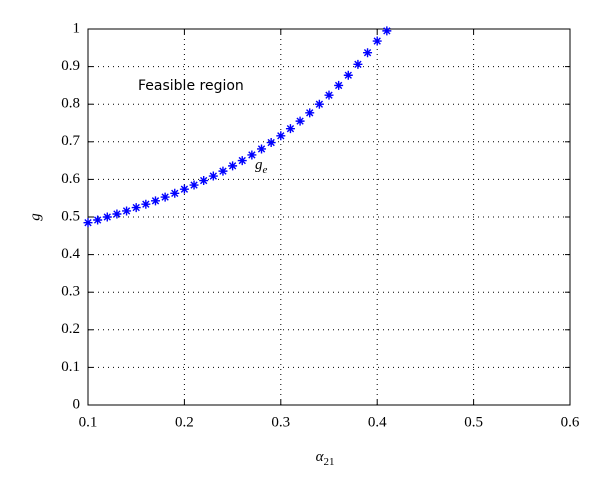 Image resolution: width=600 pixels, height=488 pixels. I want to click on x-tick-label: 0.6, so click(570, 422).